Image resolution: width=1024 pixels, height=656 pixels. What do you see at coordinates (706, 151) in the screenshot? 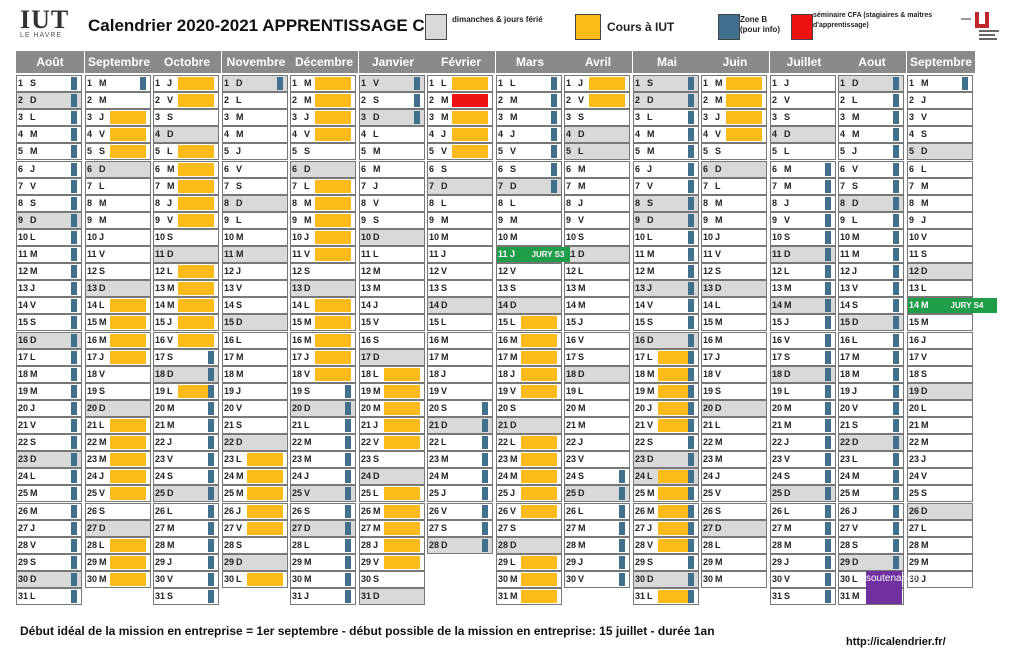
I see `day-number: 5` at bounding box center [706, 151].